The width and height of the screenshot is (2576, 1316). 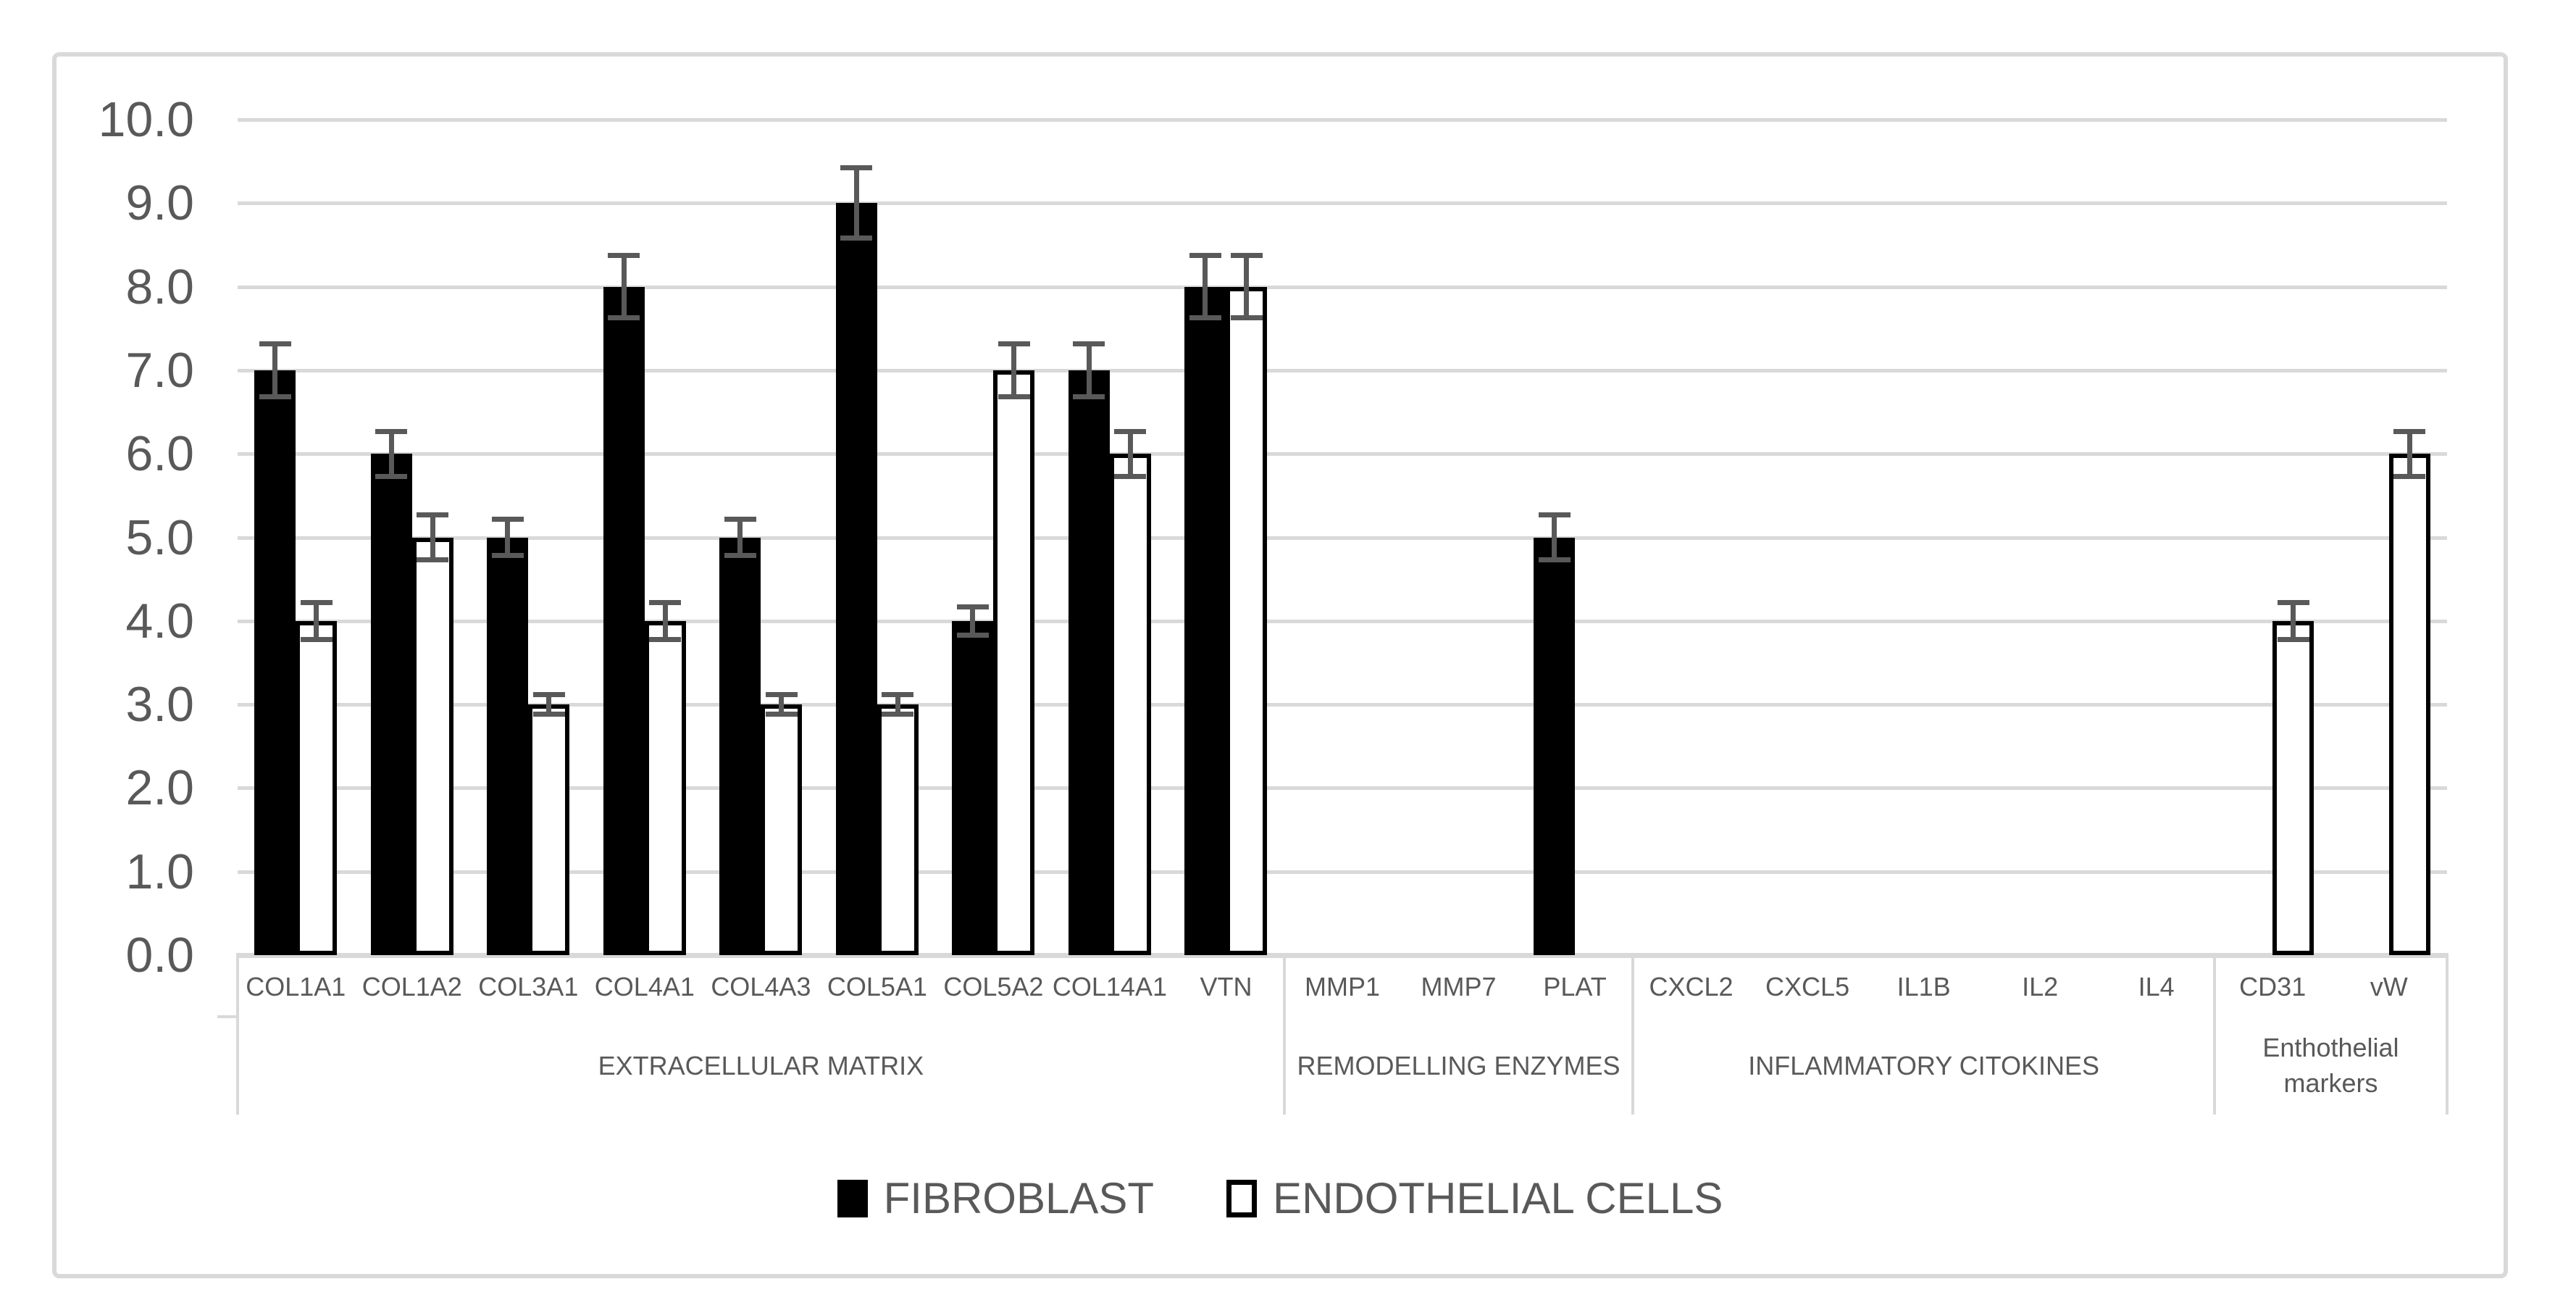 I want to click on bar-endothelial-cells-COL4A1, so click(x=665, y=787).